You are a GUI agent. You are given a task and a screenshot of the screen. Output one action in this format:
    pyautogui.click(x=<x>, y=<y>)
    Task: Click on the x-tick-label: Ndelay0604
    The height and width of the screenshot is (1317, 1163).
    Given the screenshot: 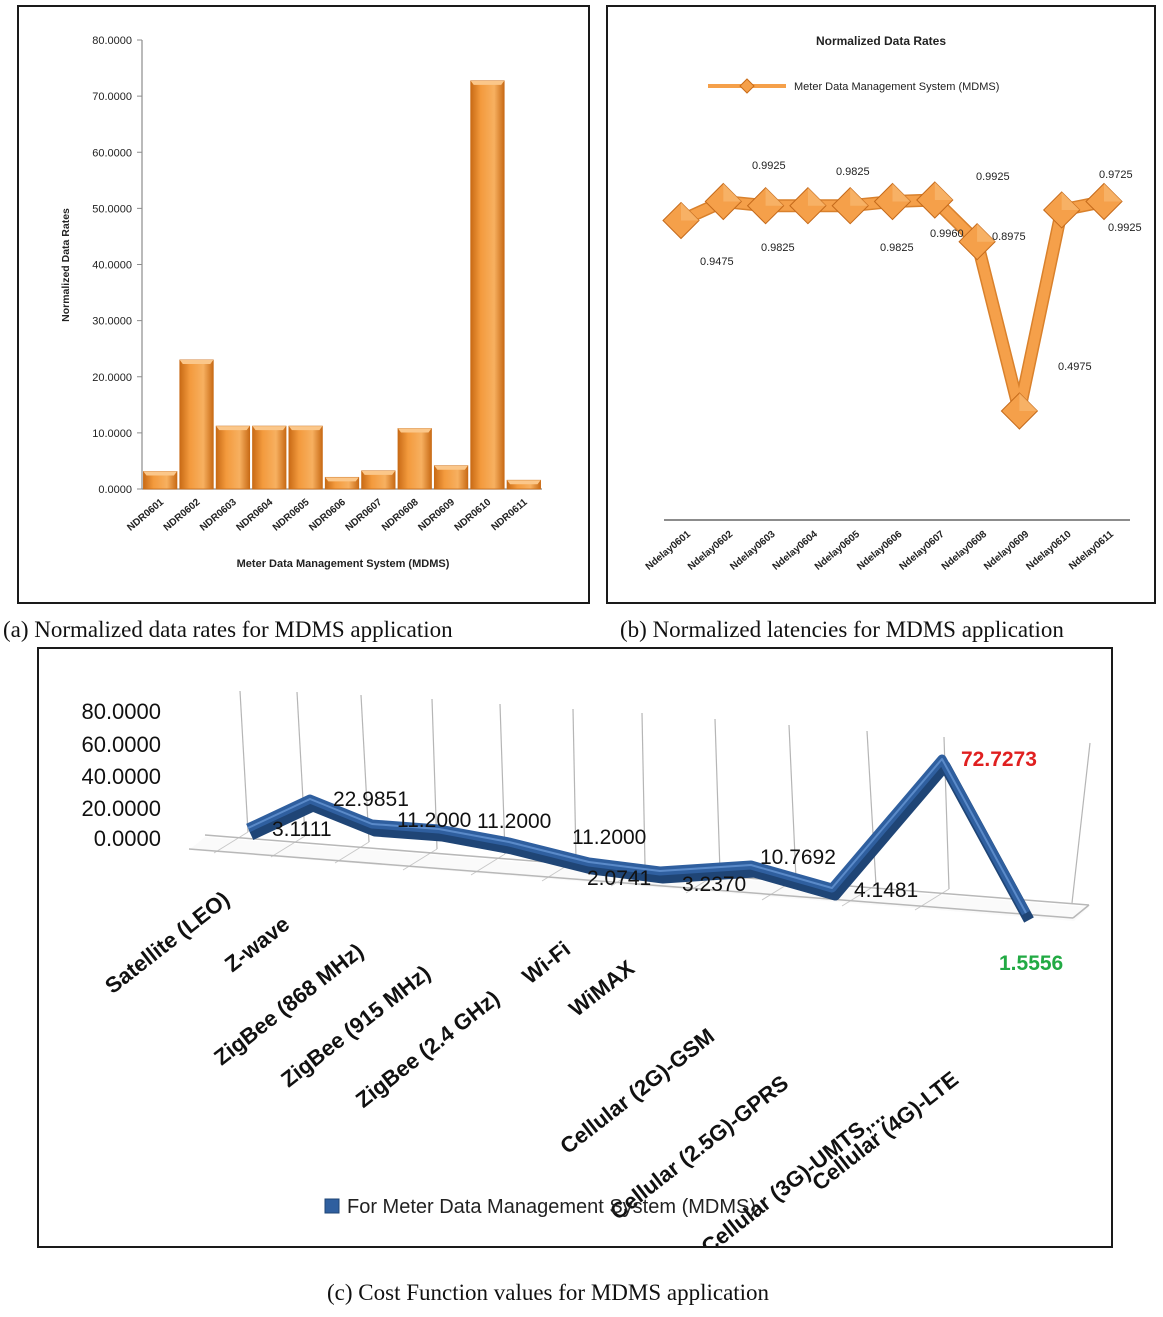 What is the action you would take?
    pyautogui.click(x=796, y=551)
    